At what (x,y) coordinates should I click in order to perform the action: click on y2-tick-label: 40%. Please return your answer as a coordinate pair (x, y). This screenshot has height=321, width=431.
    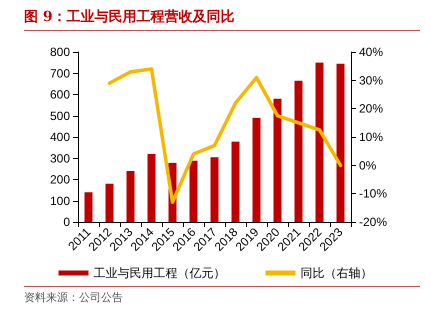
    Looking at the image, I should click on (371, 52).